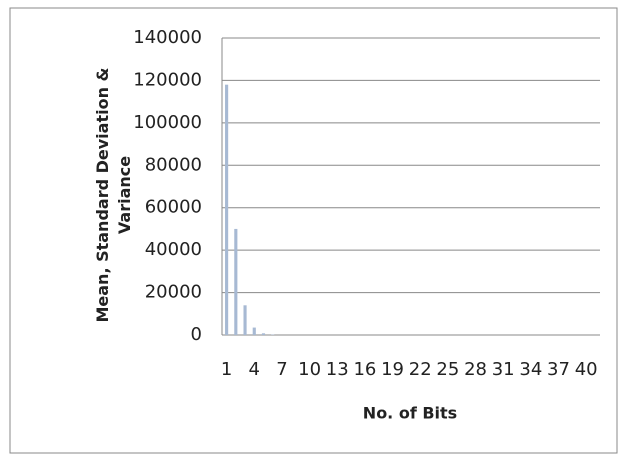 The width and height of the screenshot is (623, 454). Describe the element at coordinates (226, 369) in the screenshot. I see `x-tick-label: 1` at that location.